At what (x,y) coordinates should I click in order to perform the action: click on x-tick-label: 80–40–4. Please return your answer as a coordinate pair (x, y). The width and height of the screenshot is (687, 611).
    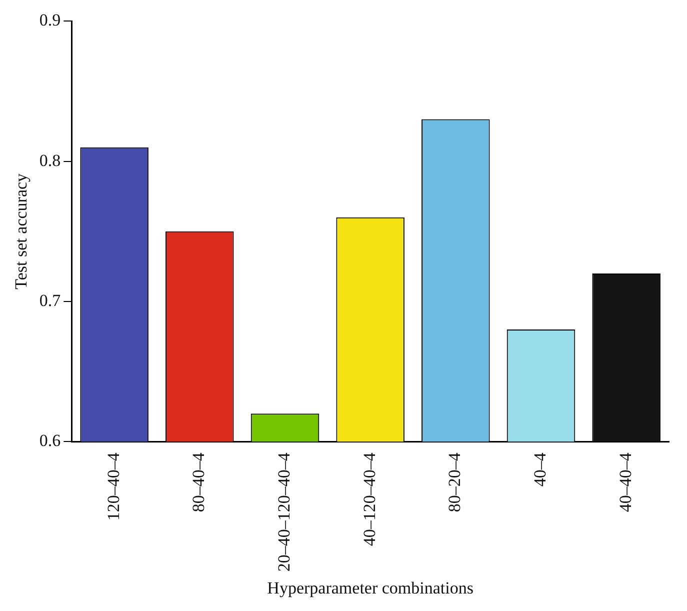
    Looking at the image, I should click on (198, 482).